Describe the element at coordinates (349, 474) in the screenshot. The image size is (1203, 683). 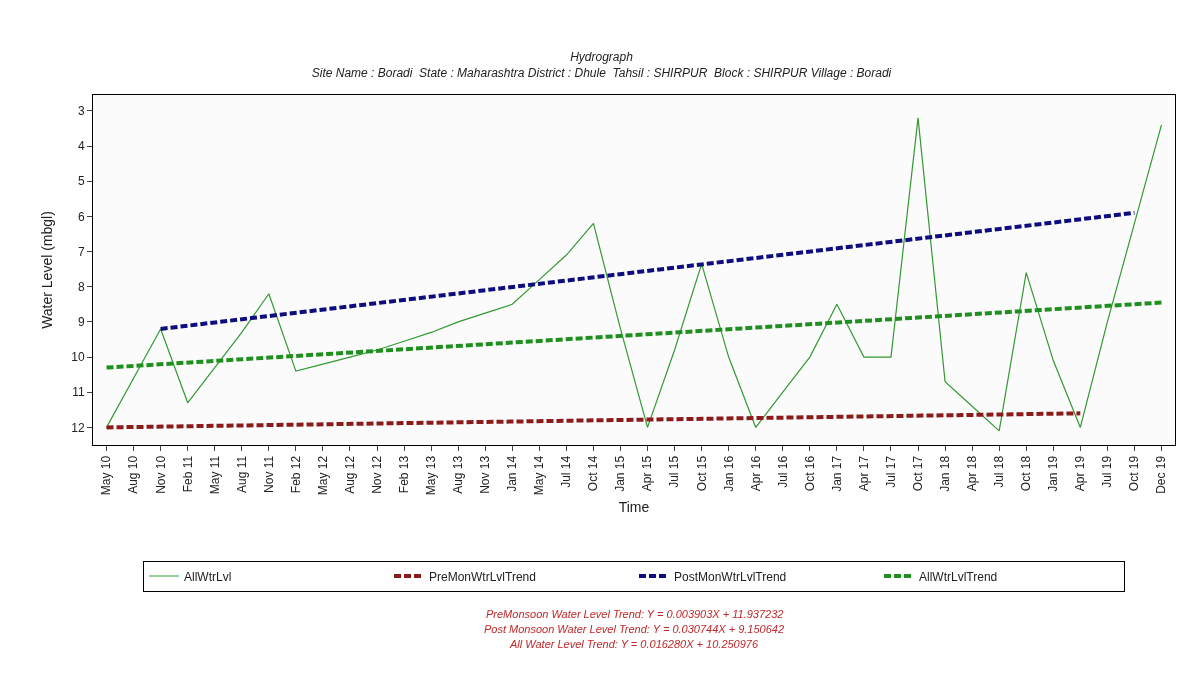
I see `x-tick-label: Aug 12` at that location.